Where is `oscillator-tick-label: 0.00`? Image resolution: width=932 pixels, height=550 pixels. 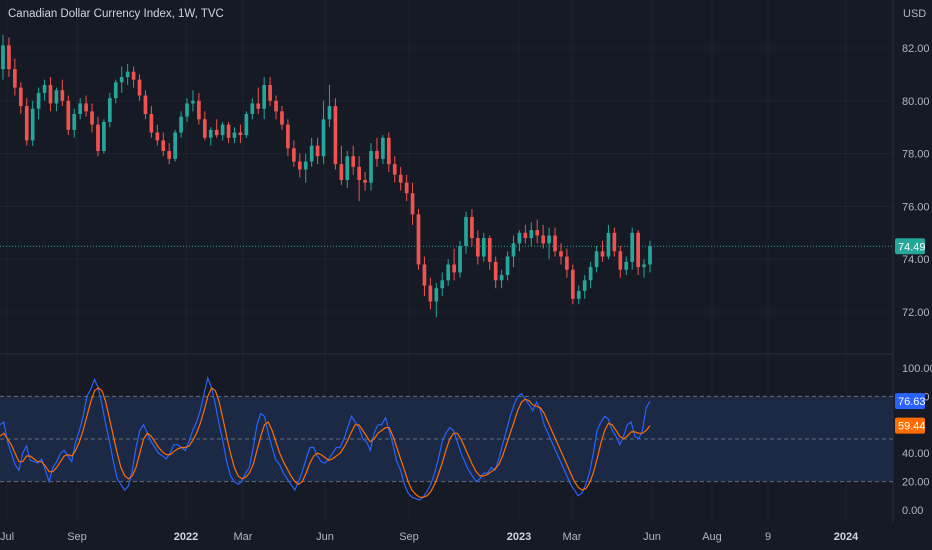
oscillator-tick-label: 0.00 is located at coordinates (912, 511).